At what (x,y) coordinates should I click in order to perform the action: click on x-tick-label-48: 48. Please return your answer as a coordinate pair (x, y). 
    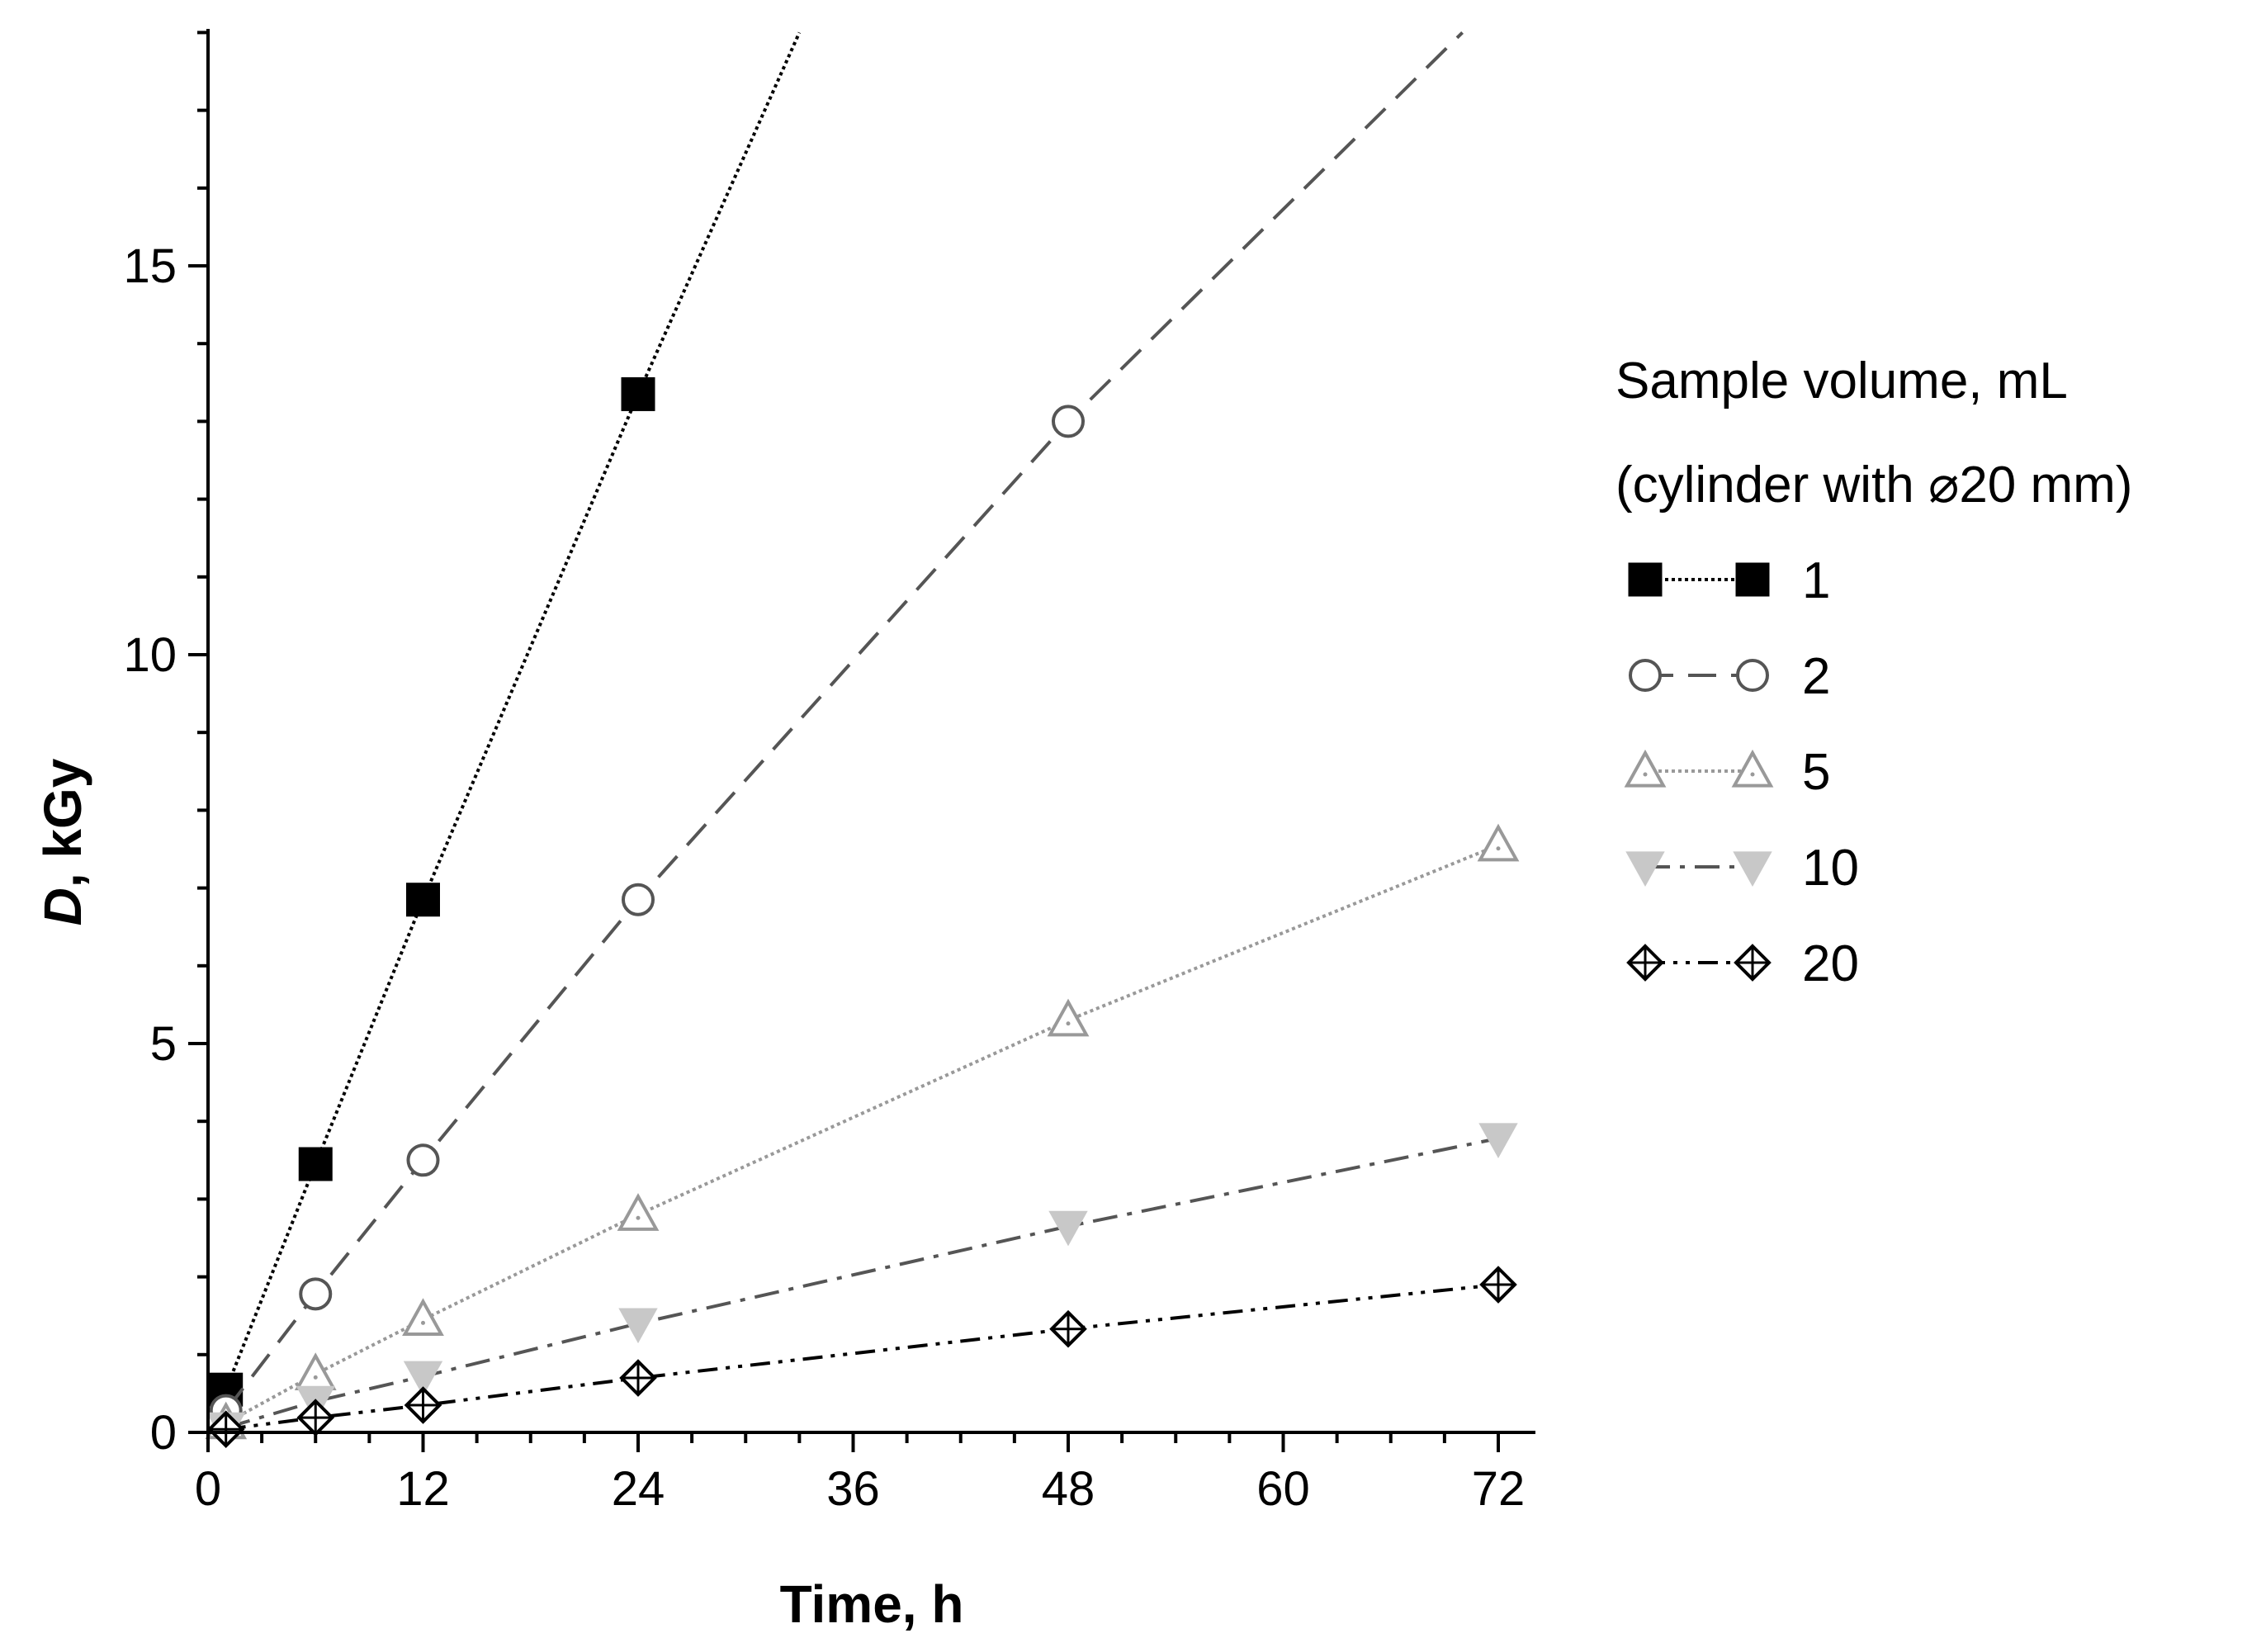
    Looking at the image, I should click on (1068, 1489).